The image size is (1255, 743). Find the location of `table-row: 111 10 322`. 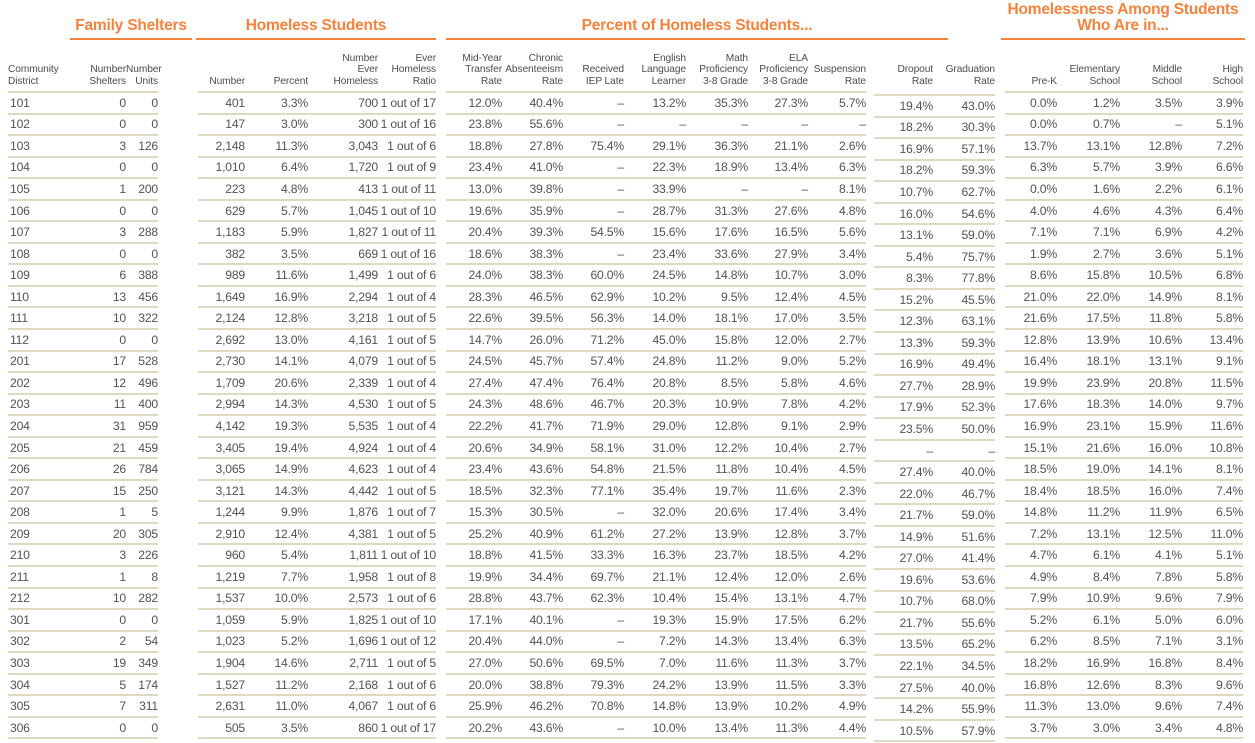

table-row: 111 10 322 is located at coordinates (83, 319).